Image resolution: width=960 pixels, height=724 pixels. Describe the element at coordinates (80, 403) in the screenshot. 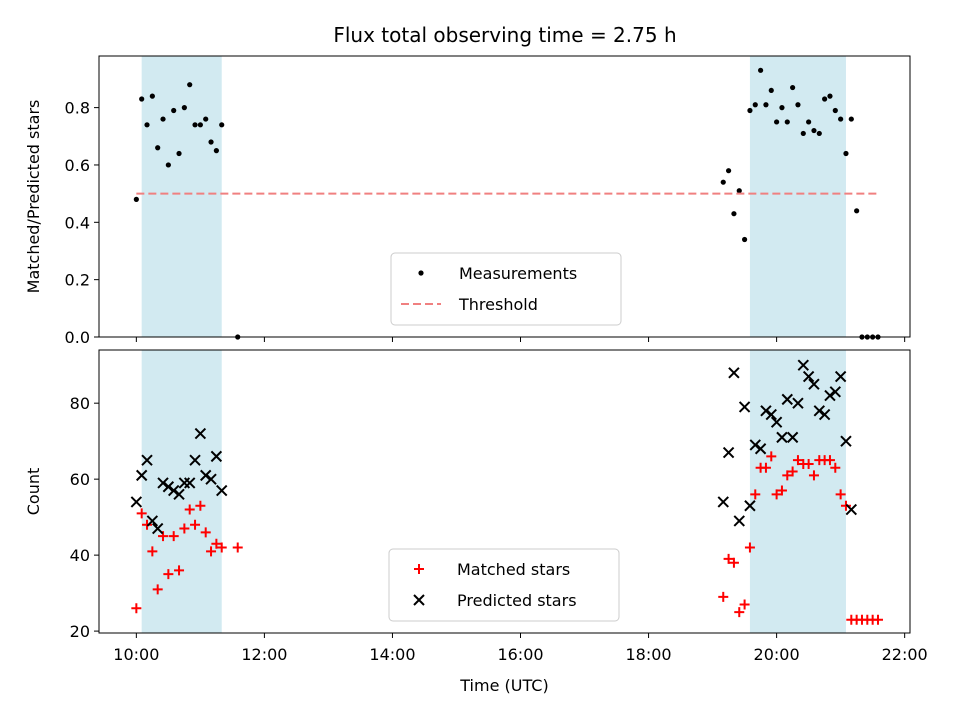

I see `y-tick-label: 80` at that location.